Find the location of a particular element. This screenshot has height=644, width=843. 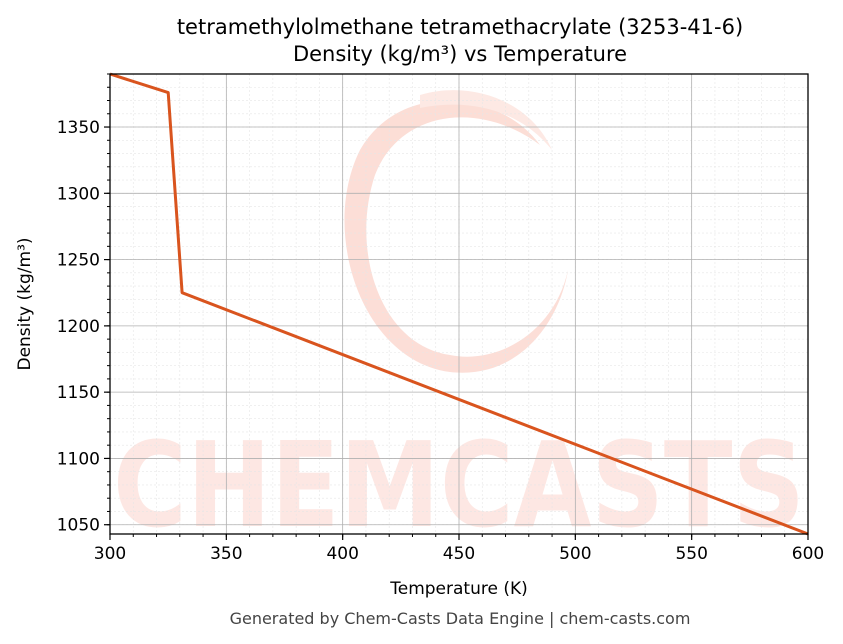

x-tick-label: 450 is located at coordinates (459, 554).